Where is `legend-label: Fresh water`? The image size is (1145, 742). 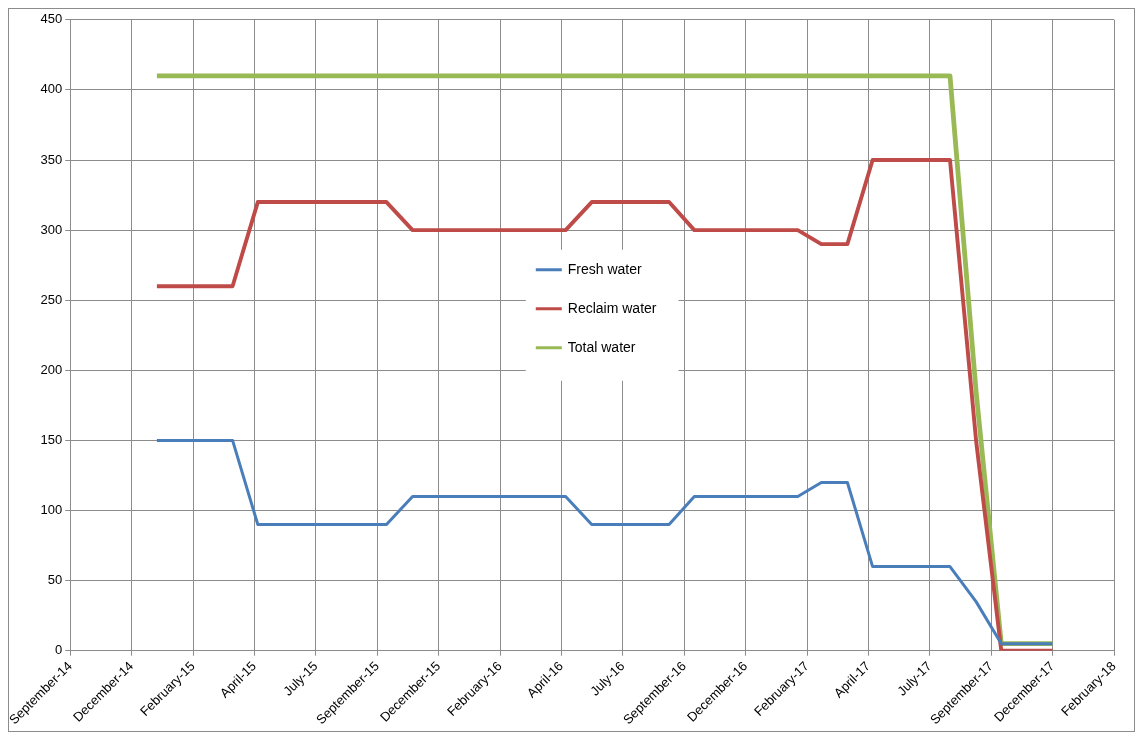 legend-label: Fresh water is located at coordinates (605, 268).